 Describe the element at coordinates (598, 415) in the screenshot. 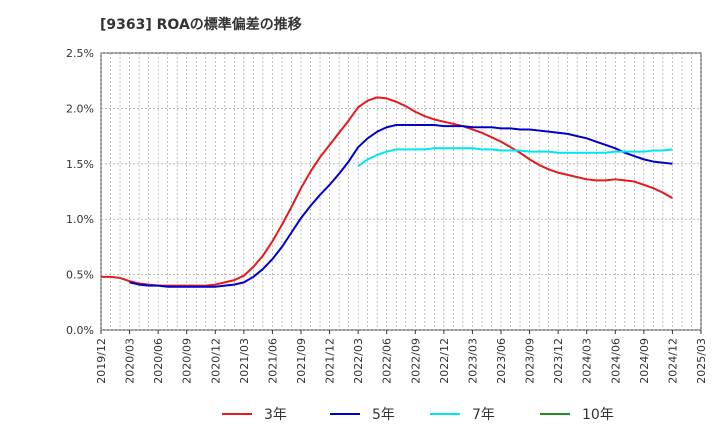

I see `legend-label: 10年` at that location.